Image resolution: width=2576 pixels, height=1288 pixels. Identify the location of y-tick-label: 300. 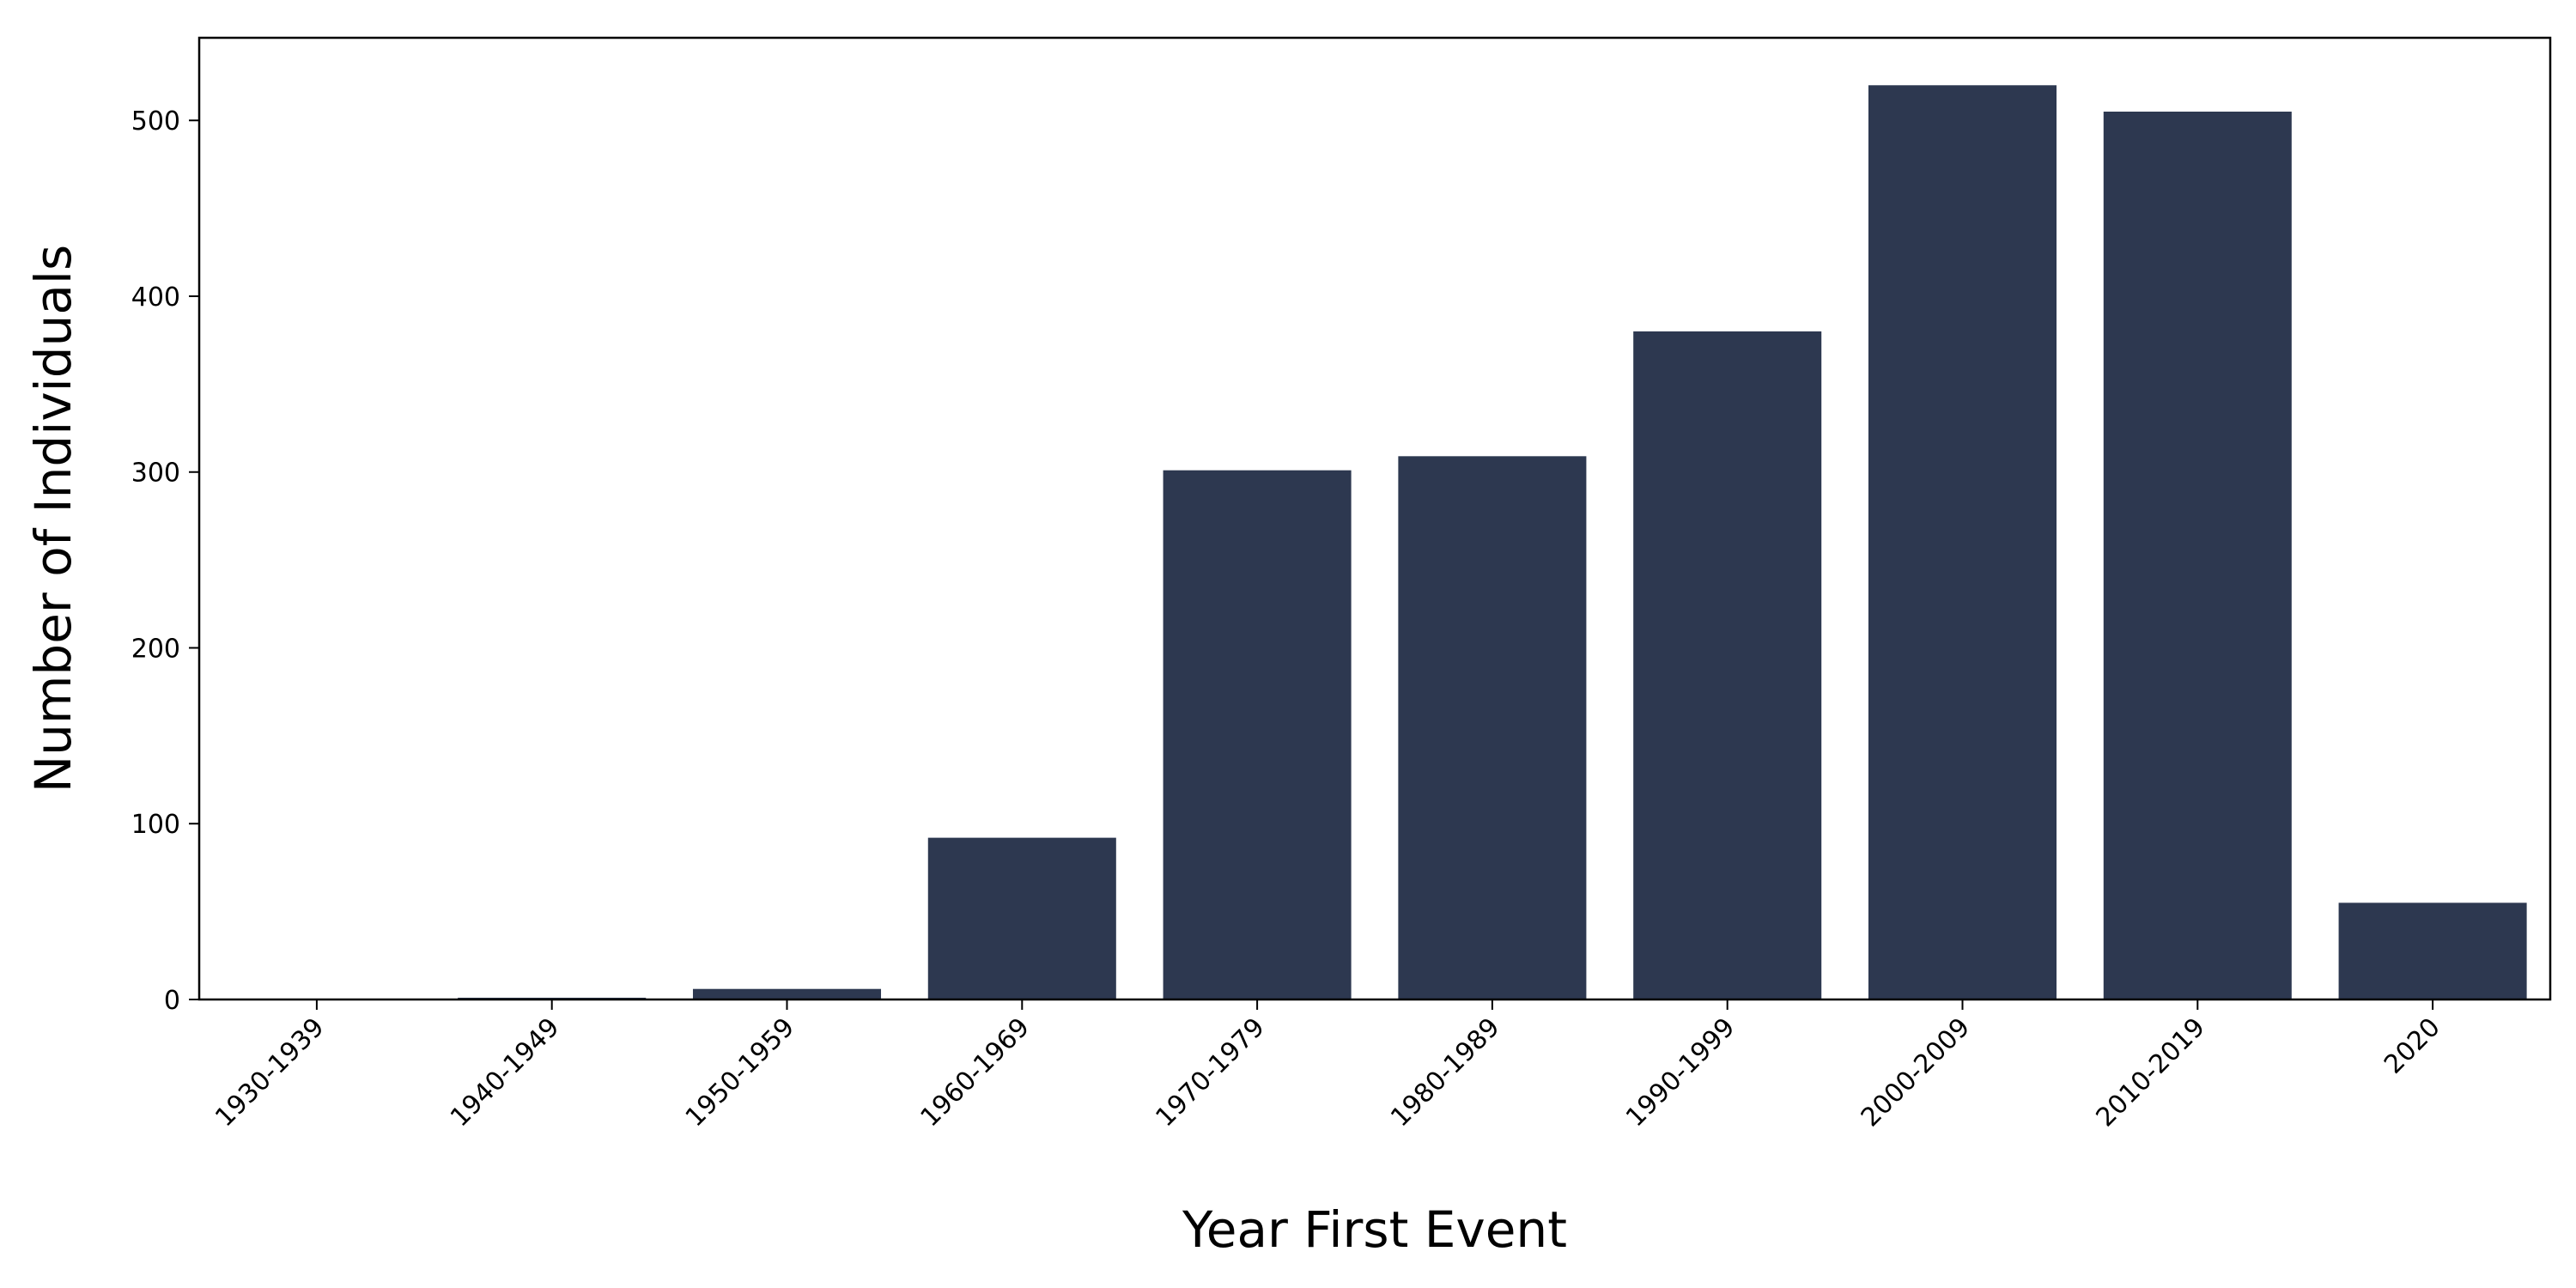
(155, 474).